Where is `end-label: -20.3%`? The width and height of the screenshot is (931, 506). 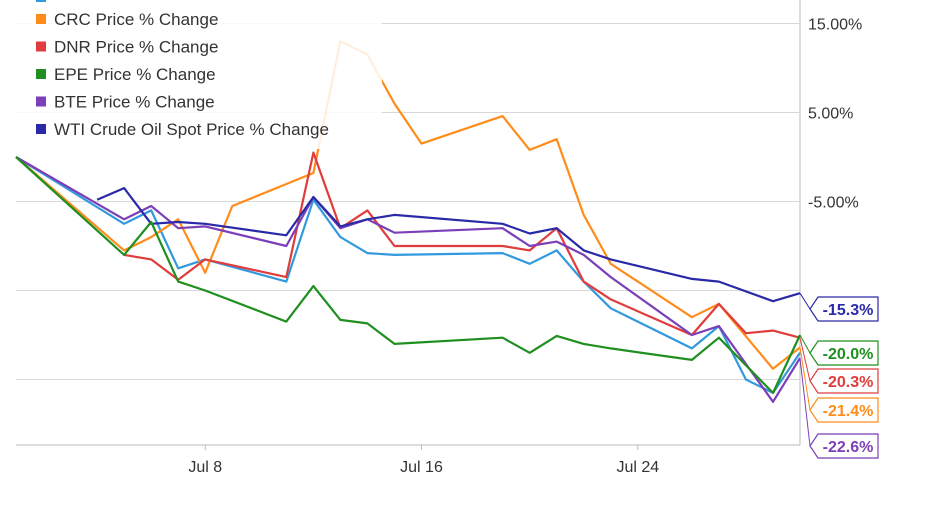 end-label: -20.3% is located at coordinates (839, 365).